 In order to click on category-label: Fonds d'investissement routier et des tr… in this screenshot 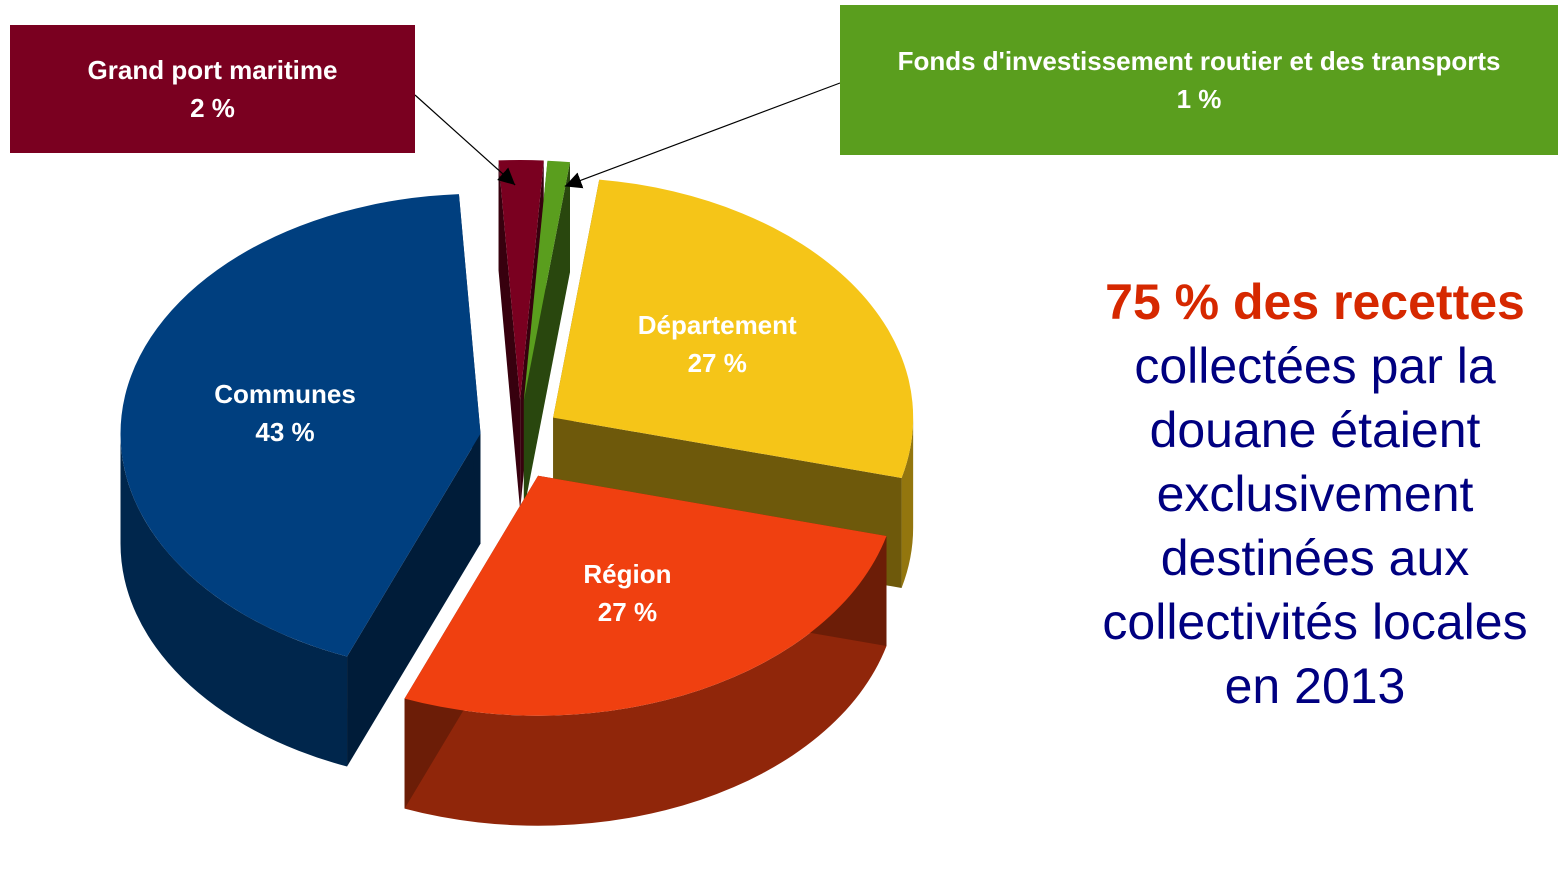, I will do `click(1199, 61)`.